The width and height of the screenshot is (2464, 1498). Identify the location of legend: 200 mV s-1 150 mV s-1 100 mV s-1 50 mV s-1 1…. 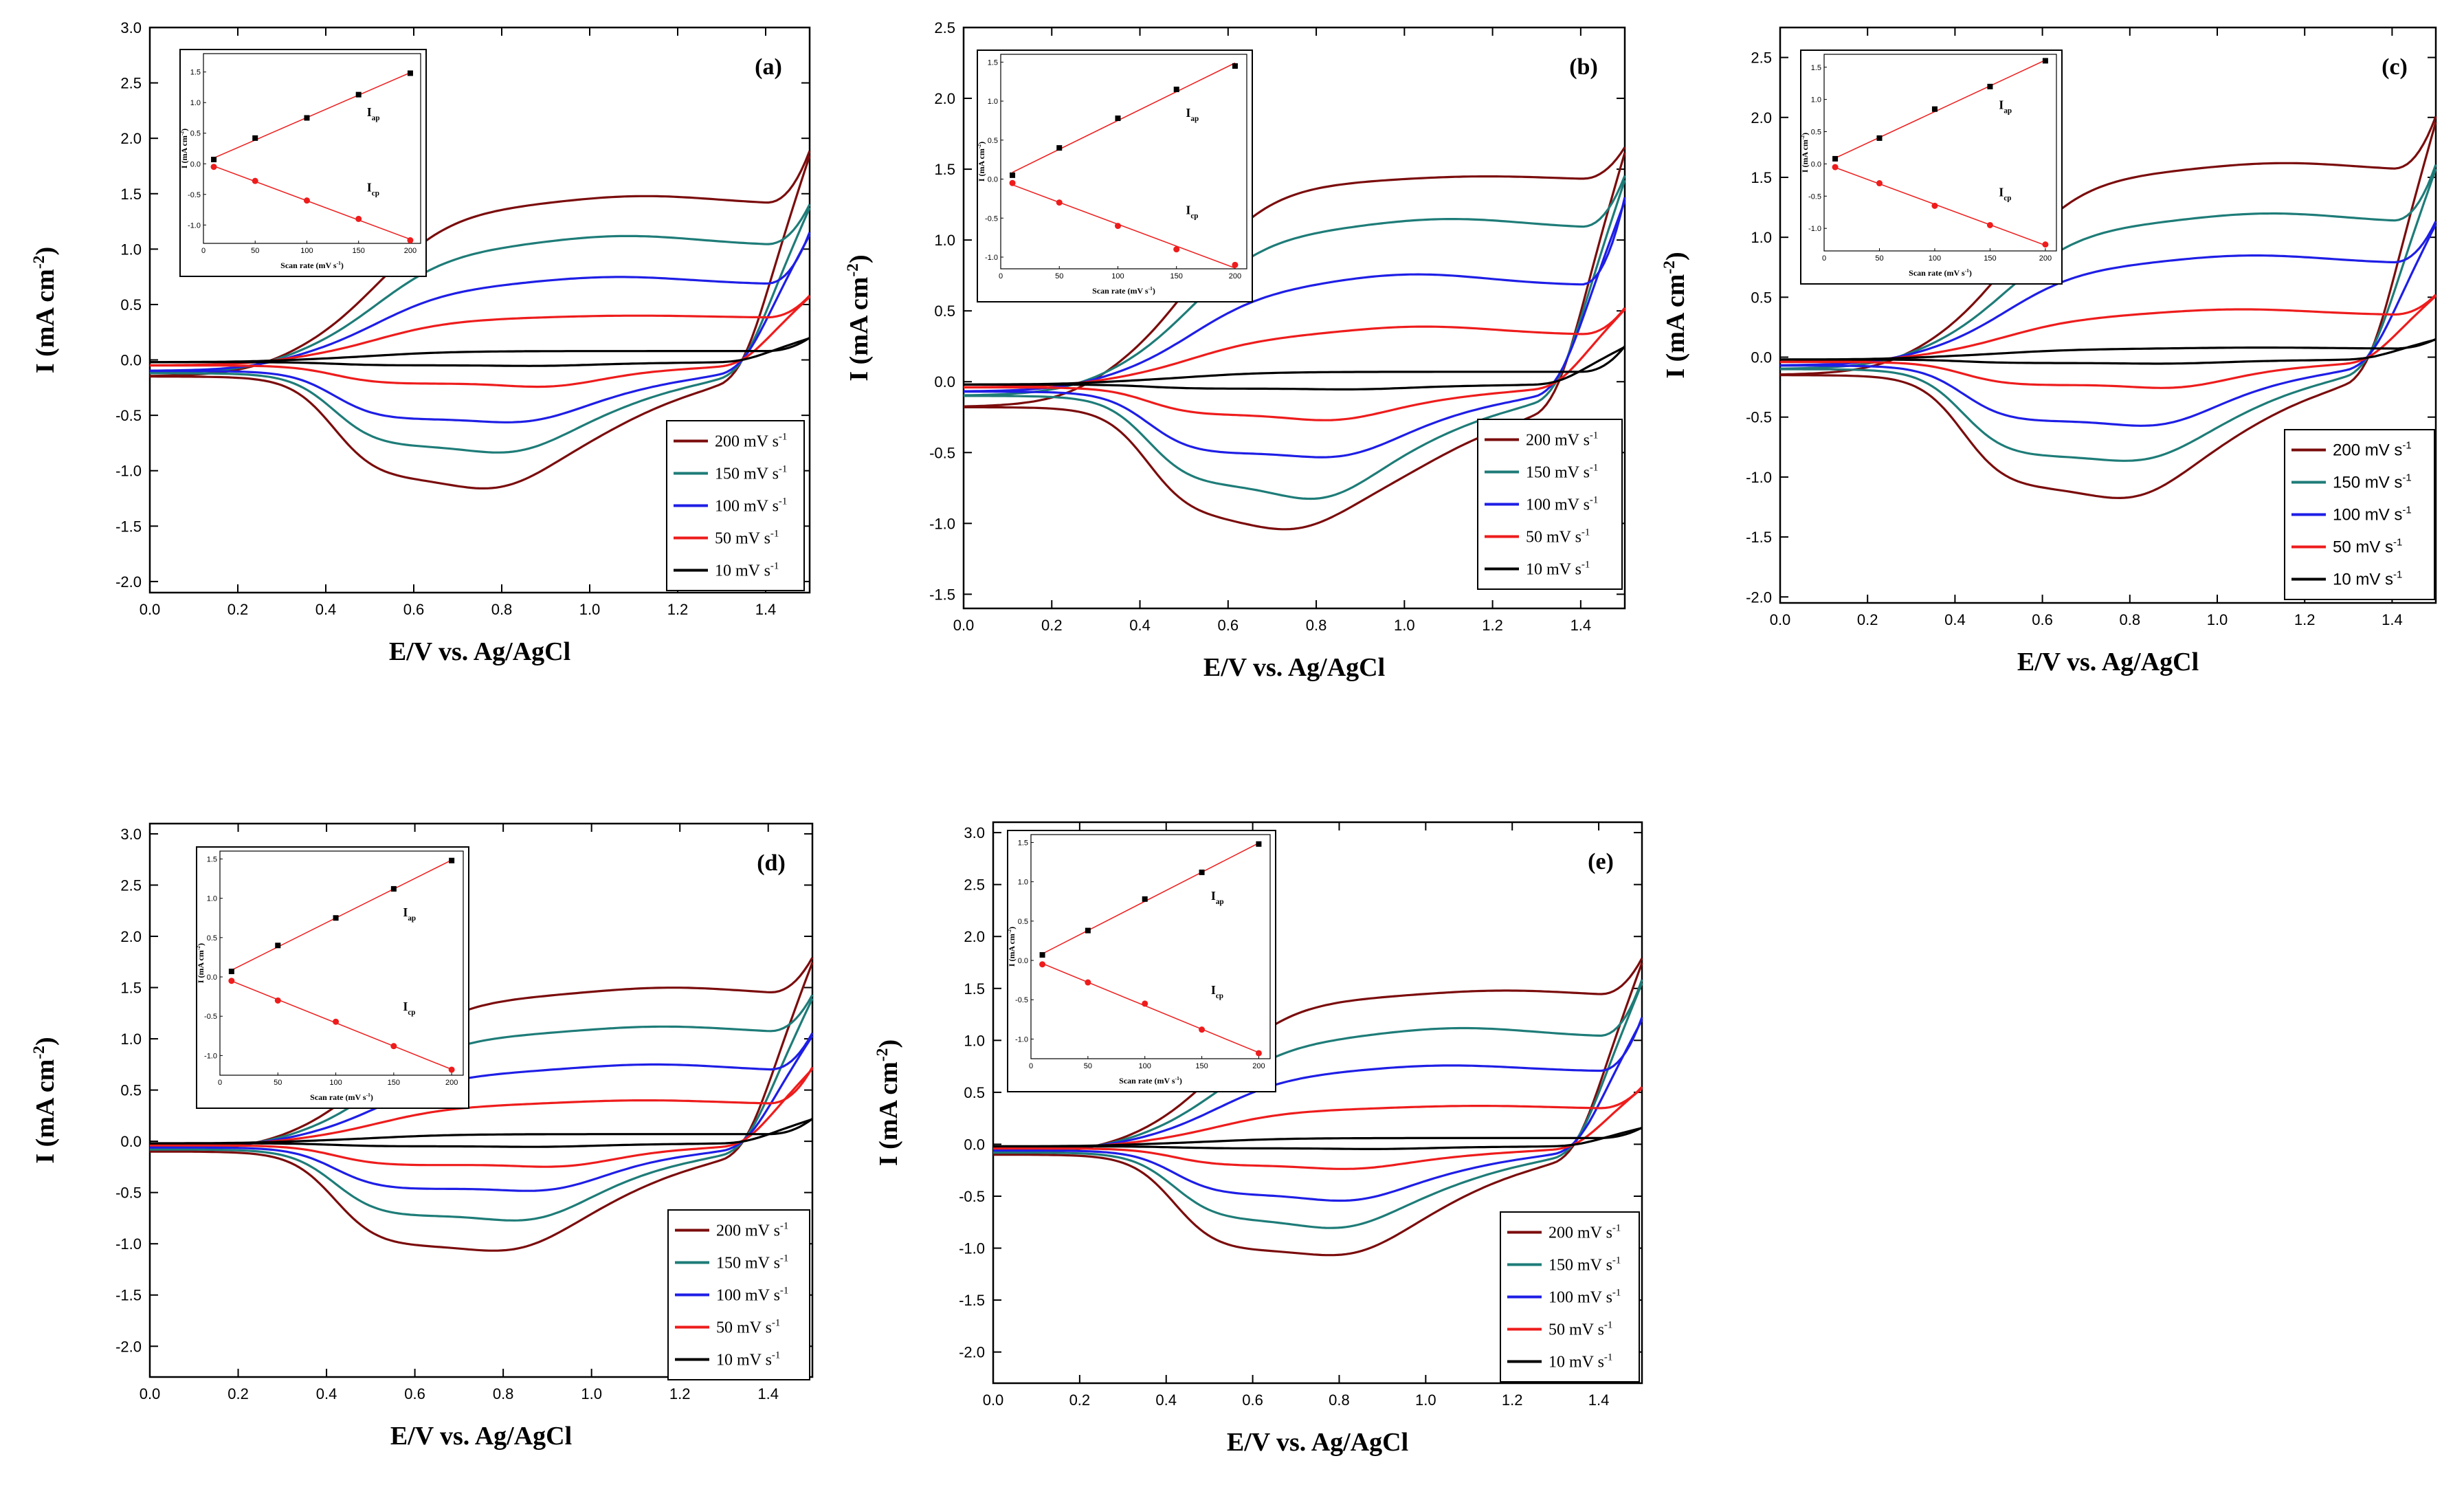
(735, 505).